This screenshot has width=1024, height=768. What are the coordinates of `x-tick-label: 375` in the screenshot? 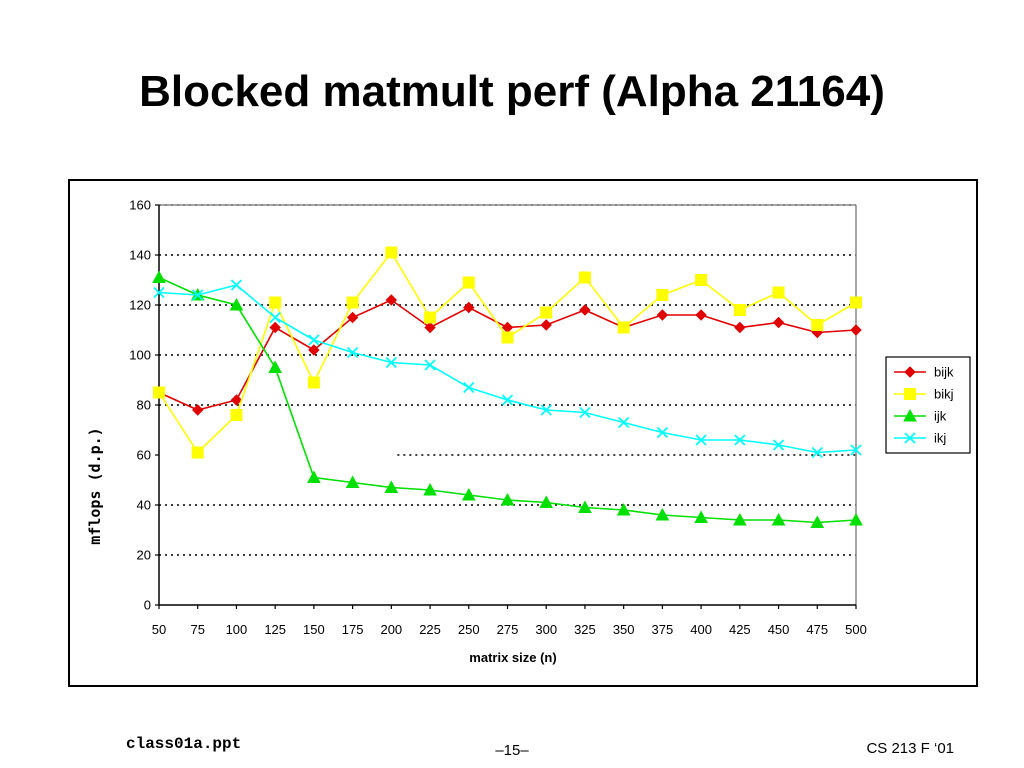 It's located at (663, 629).